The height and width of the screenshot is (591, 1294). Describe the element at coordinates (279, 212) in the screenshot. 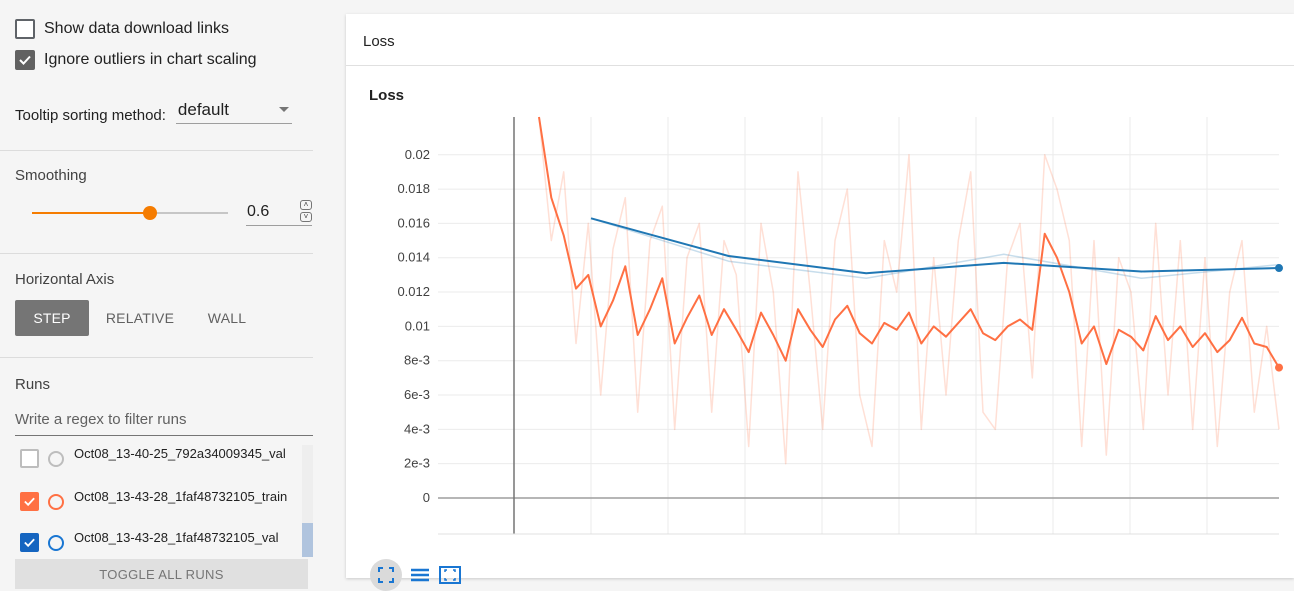

I see `smoothing-value-input: 0.6 ˄ ˅` at that location.